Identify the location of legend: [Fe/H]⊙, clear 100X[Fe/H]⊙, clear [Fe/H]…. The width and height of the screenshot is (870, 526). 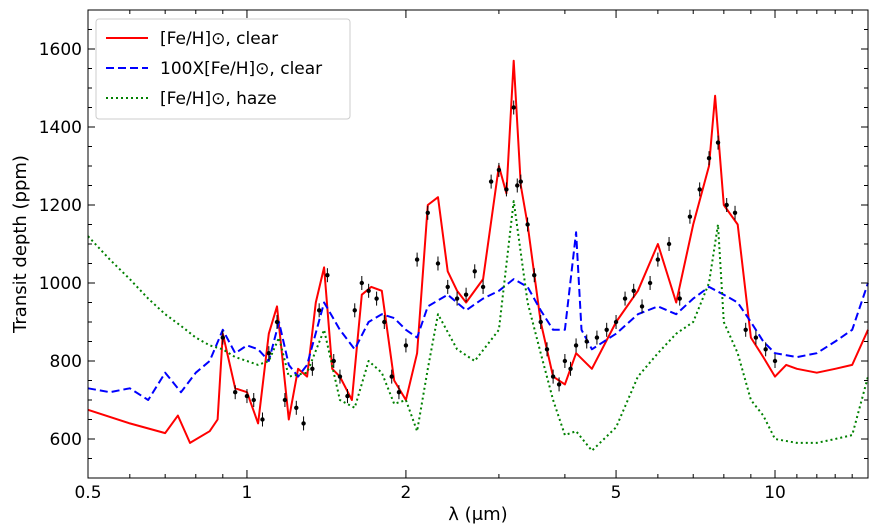
(223, 69).